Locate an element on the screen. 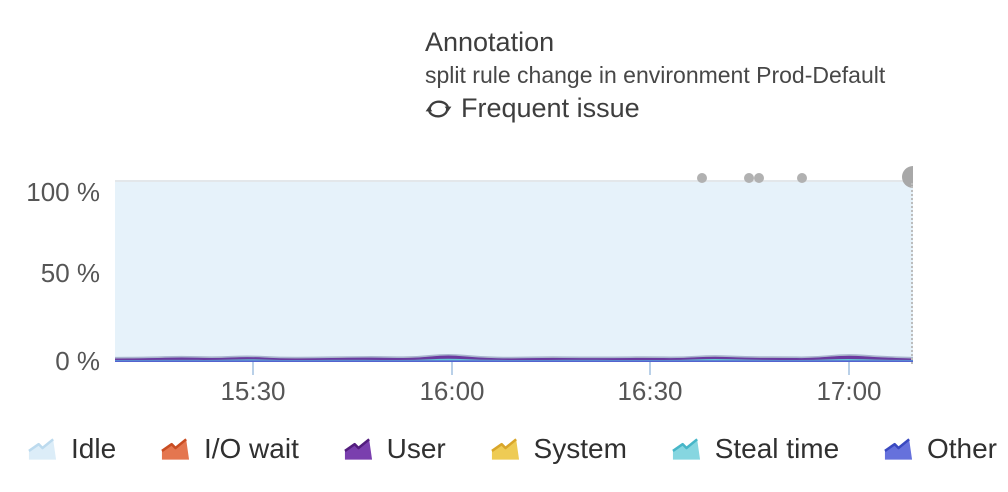 The width and height of the screenshot is (1008, 492). legend-label: I/O wait is located at coordinates (251, 448).